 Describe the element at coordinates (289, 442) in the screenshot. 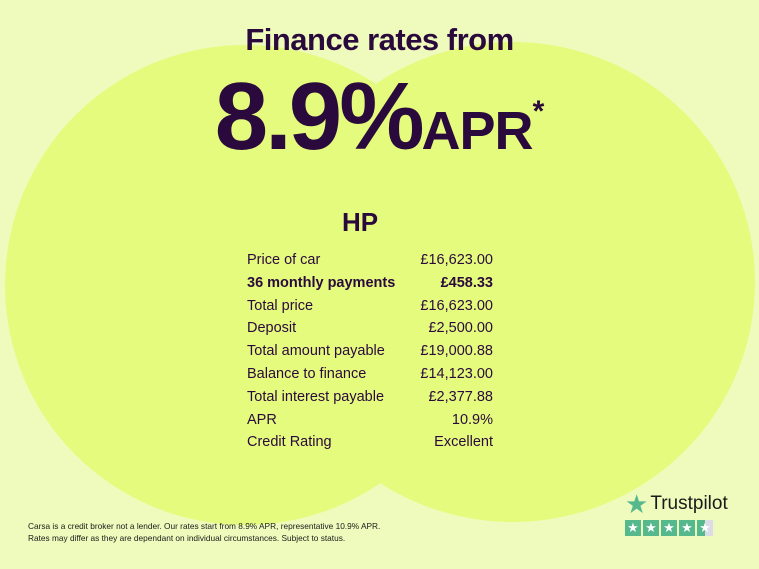

I see `row-label: Credit Rating` at that location.